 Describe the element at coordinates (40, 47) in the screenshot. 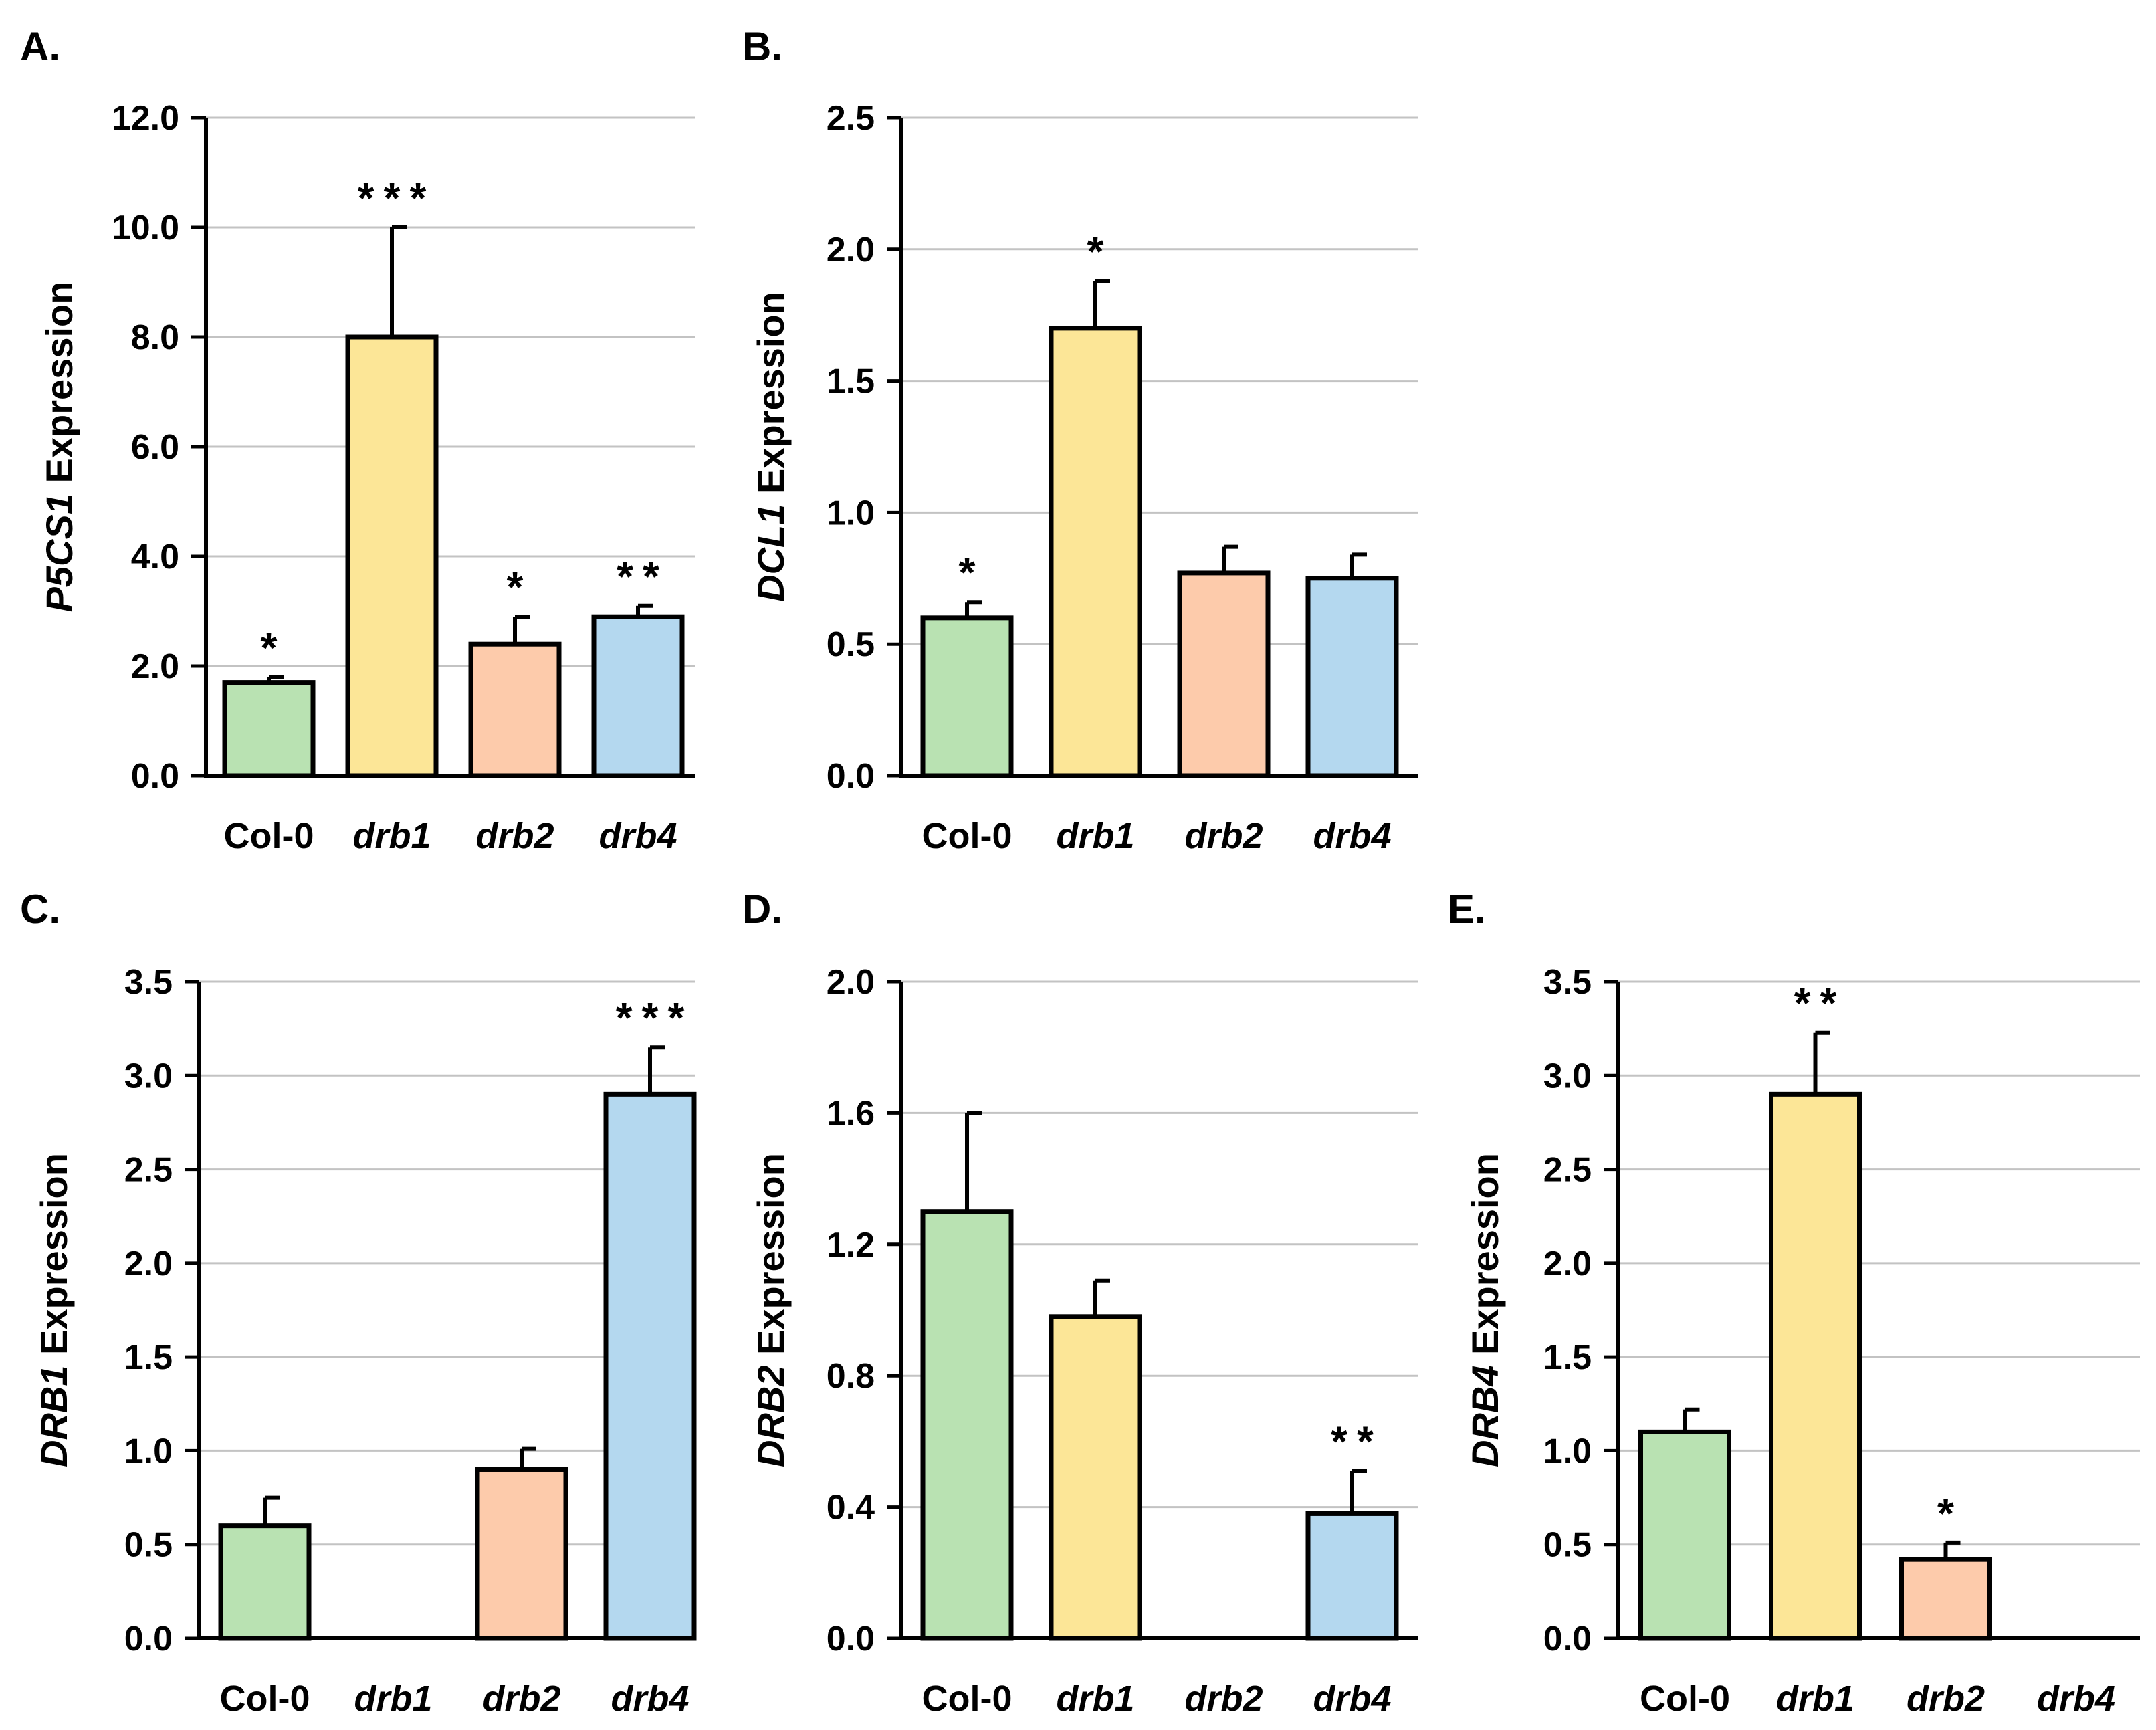

I see `panel-letter: A.` at that location.